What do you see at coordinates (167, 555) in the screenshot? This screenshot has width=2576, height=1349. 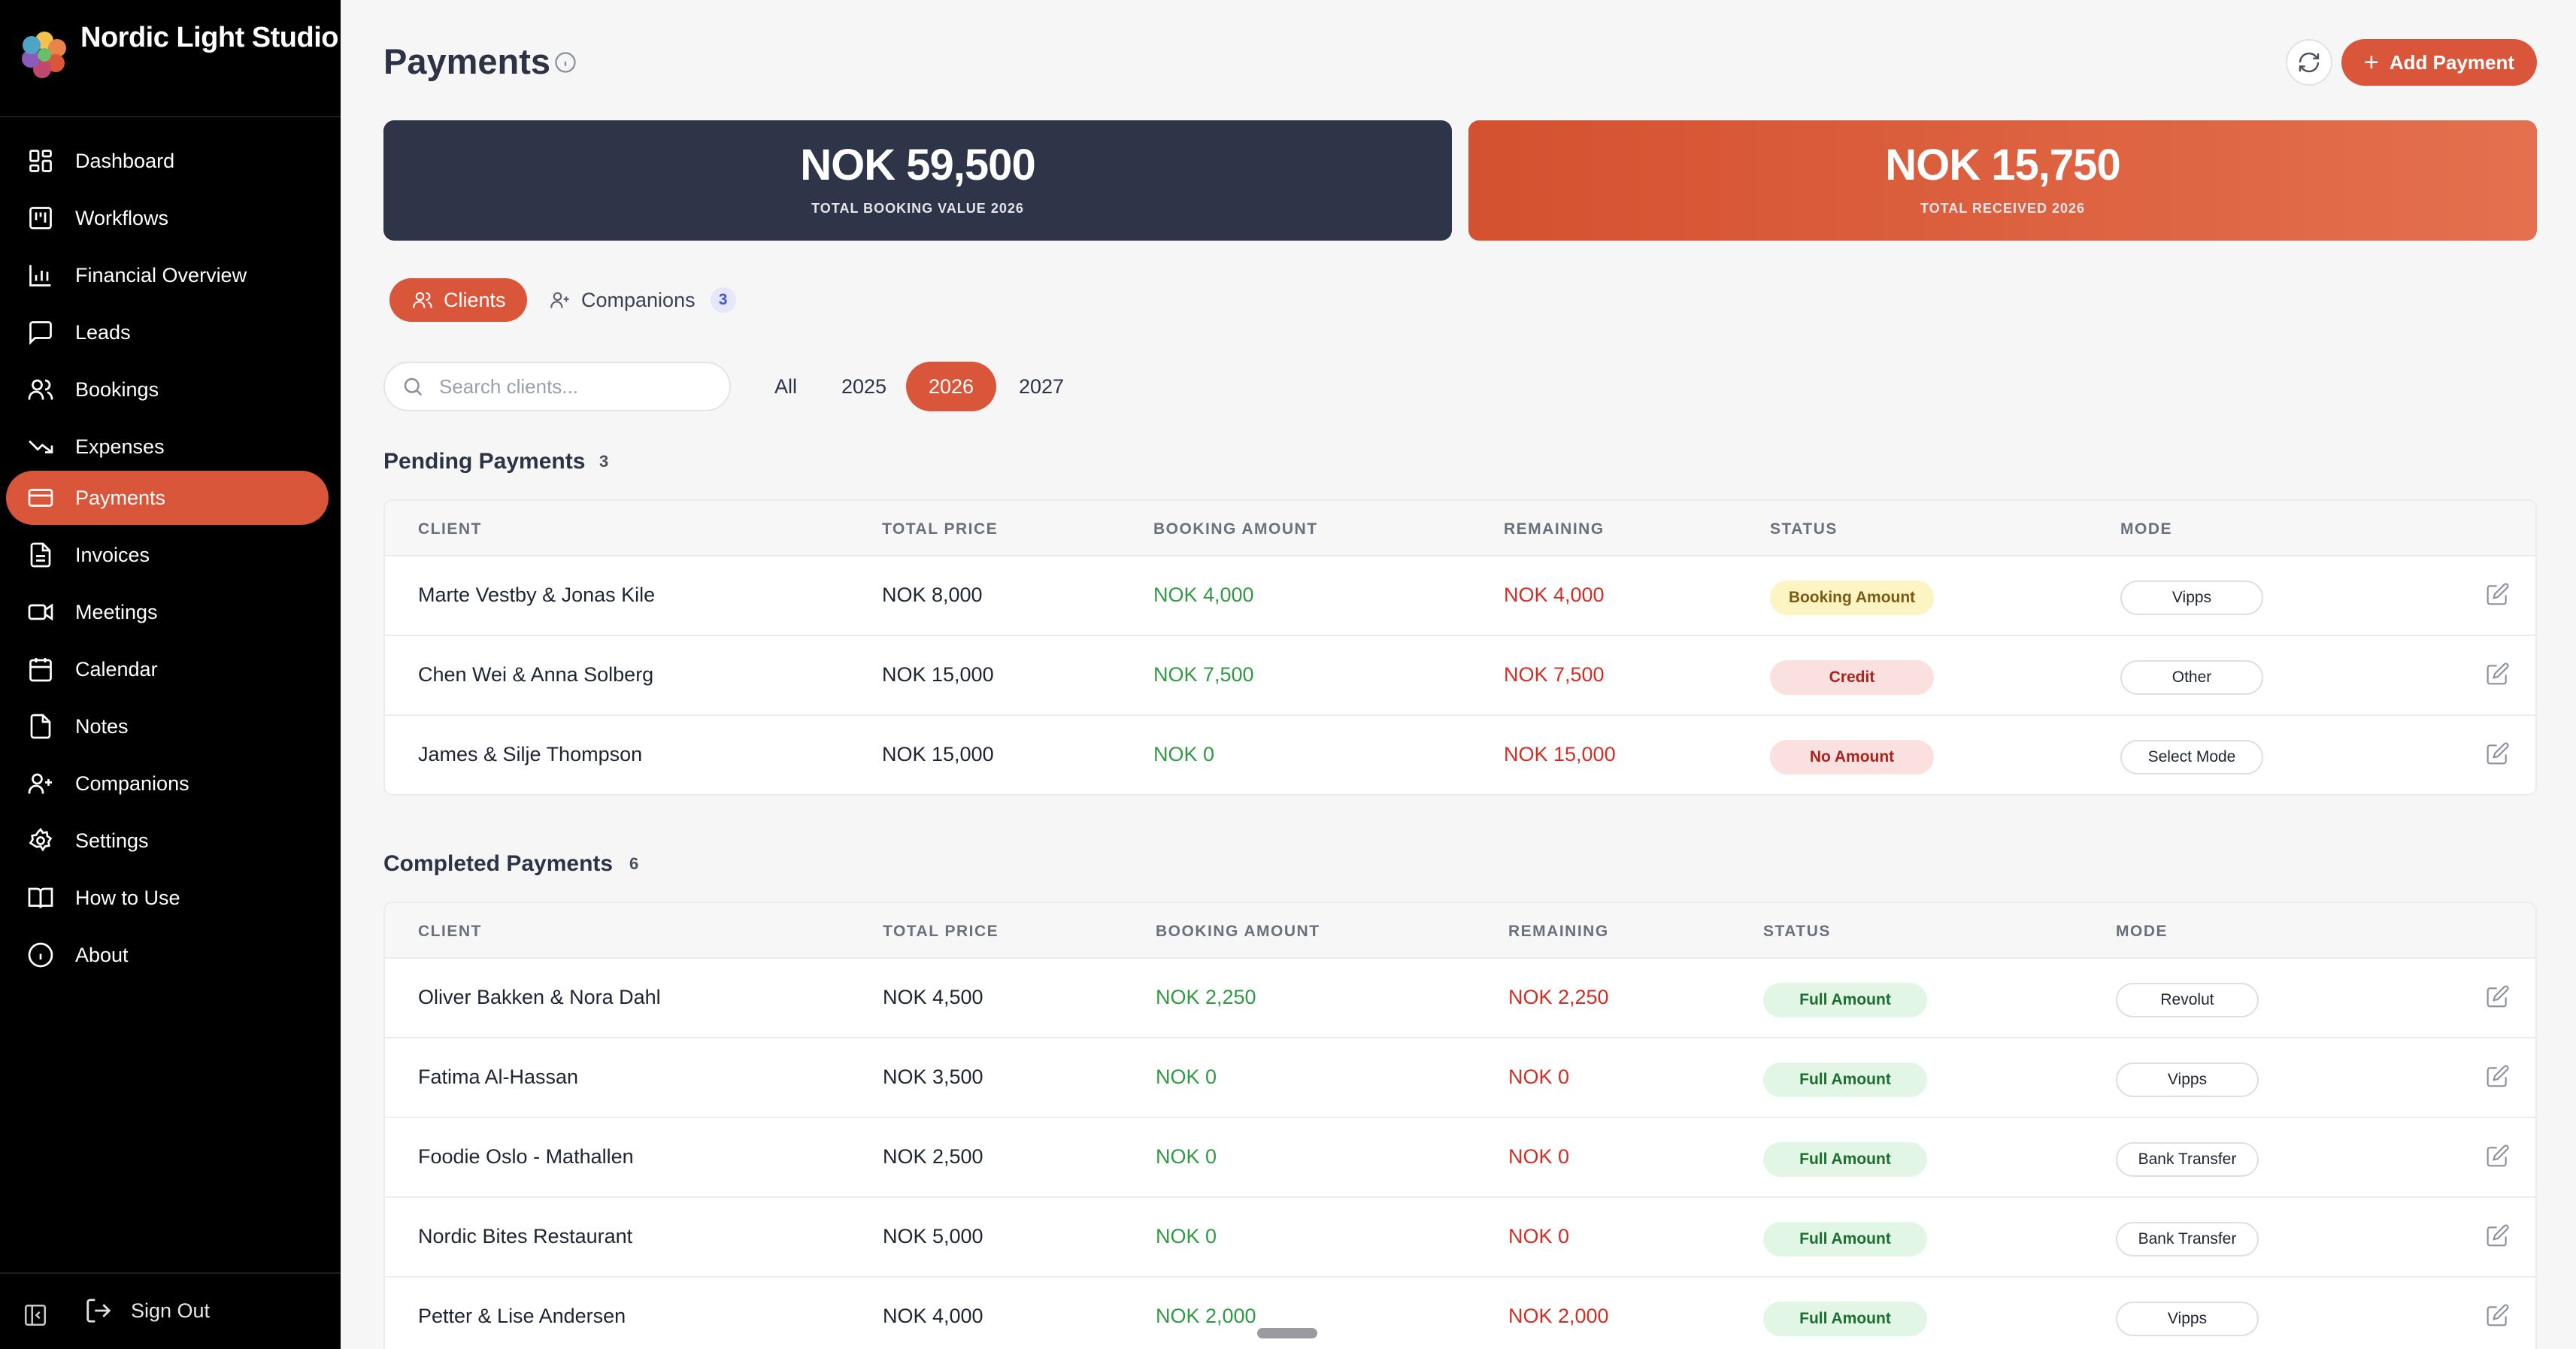 I see `sidebar-item-invoices: Invoices` at bounding box center [167, 555].